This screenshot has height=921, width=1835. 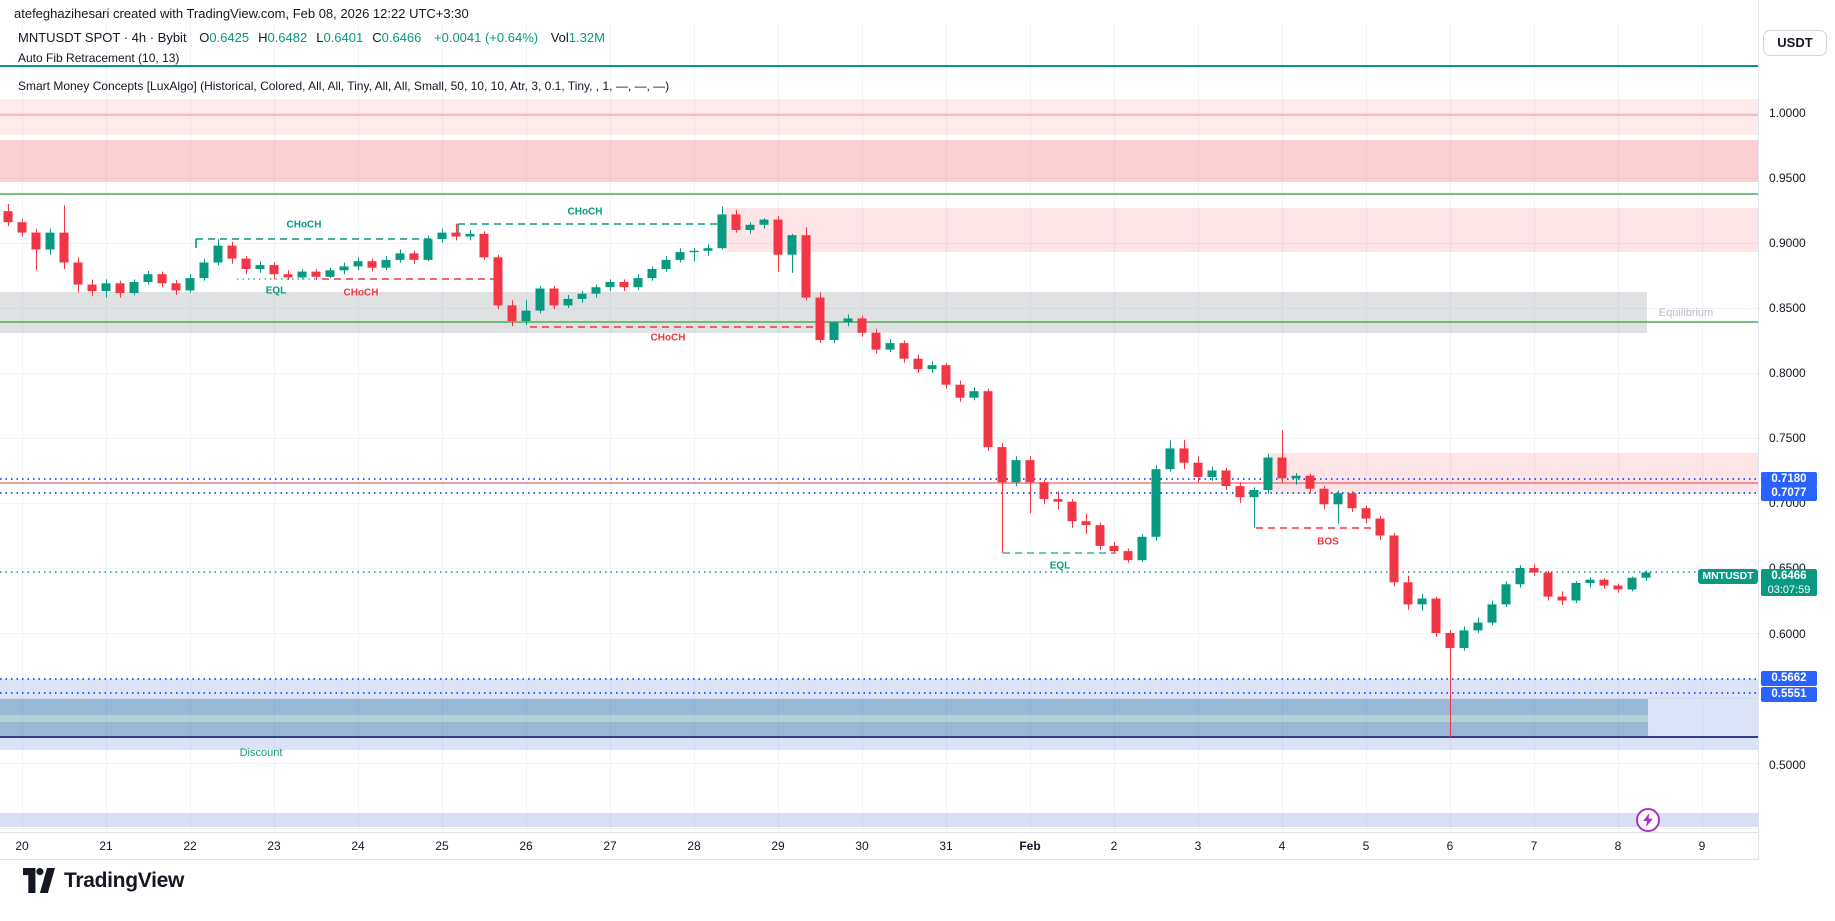 What do you see at coordinates (1241, 230) in the screenshot?
I see `supply-zone-jan29` at bounding box center [1241, 230].